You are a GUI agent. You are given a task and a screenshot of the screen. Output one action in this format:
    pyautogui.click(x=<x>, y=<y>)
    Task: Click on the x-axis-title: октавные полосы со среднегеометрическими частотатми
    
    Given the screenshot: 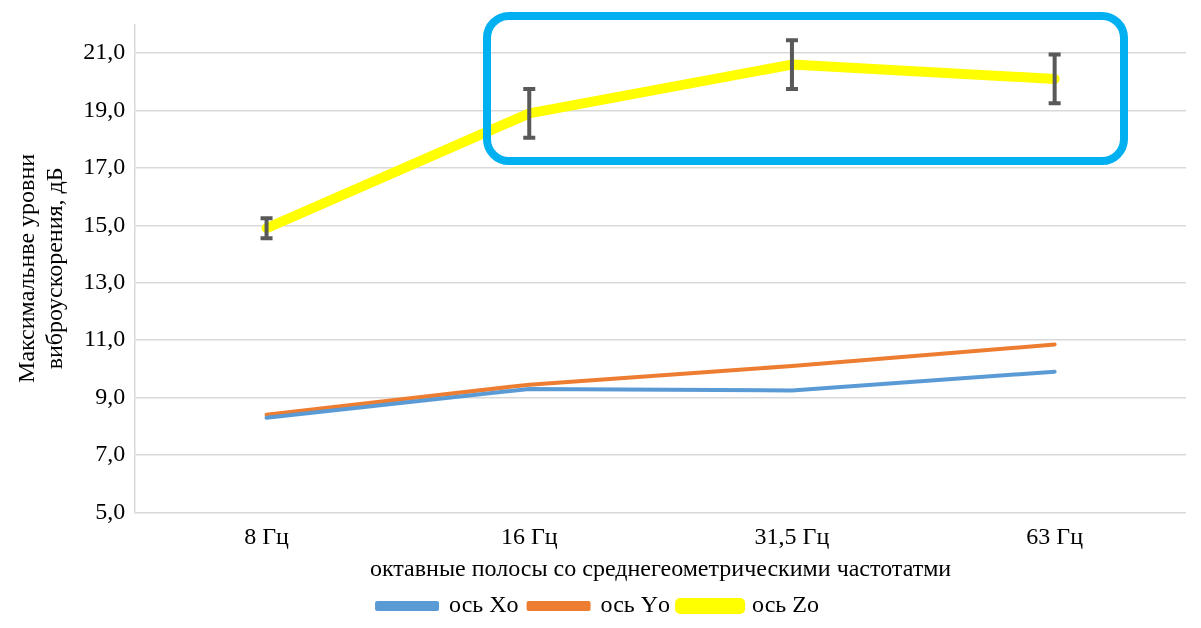 What is the action you would take?
    pyautogui.click(x=660, y=567)
    